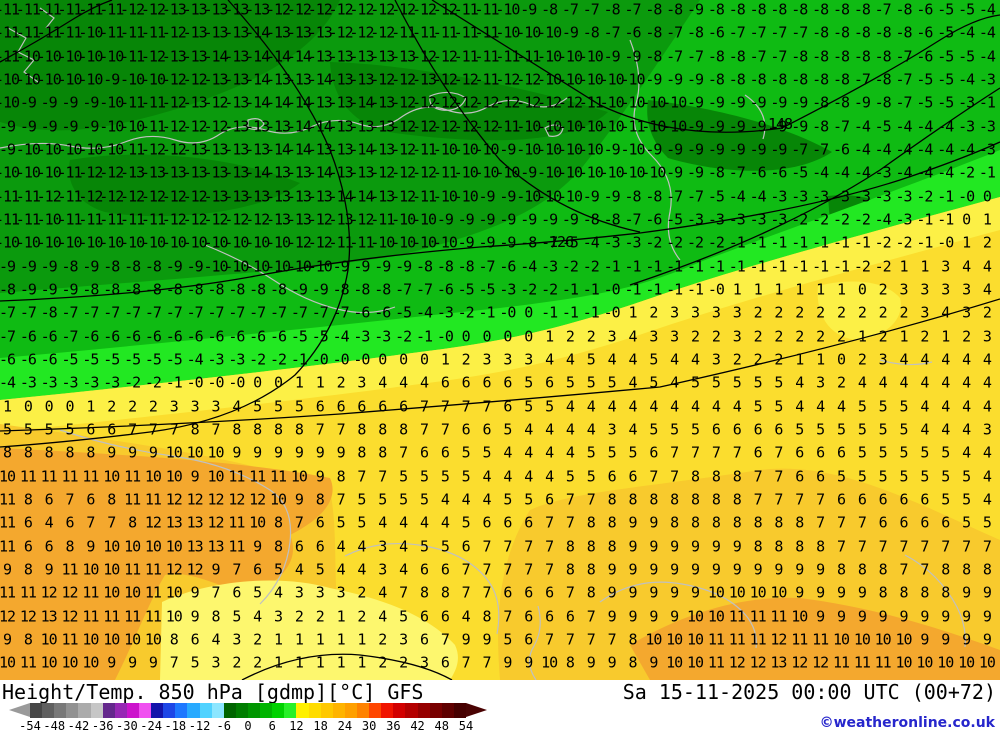  I want to click on temperature-value: -3, so click(28, 383).